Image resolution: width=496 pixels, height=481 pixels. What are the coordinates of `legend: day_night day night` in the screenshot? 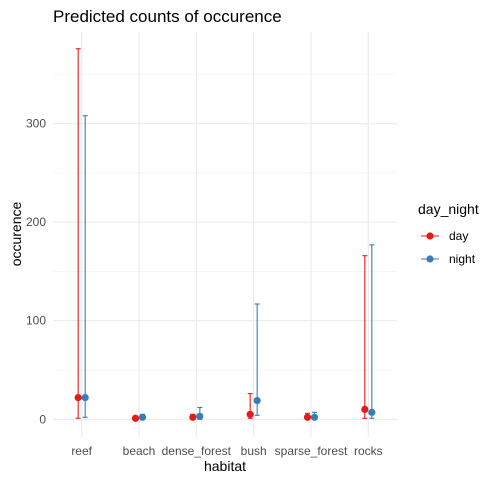 It's located at (448, 233).